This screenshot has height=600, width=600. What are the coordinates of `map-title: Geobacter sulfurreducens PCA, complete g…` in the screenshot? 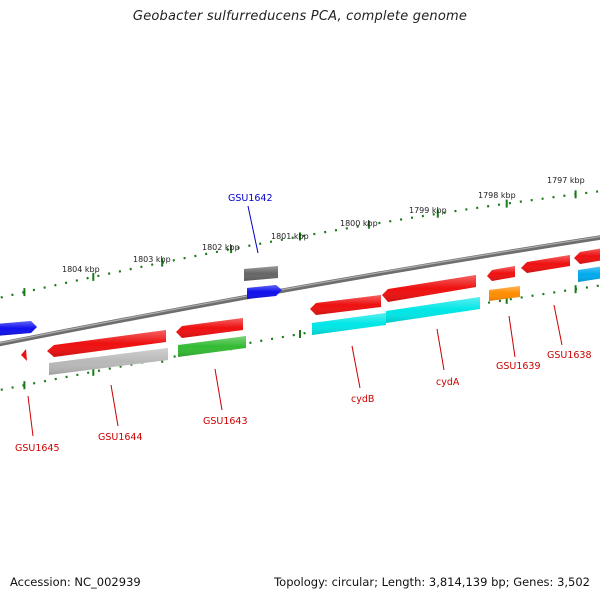 It's located at (300, 16).